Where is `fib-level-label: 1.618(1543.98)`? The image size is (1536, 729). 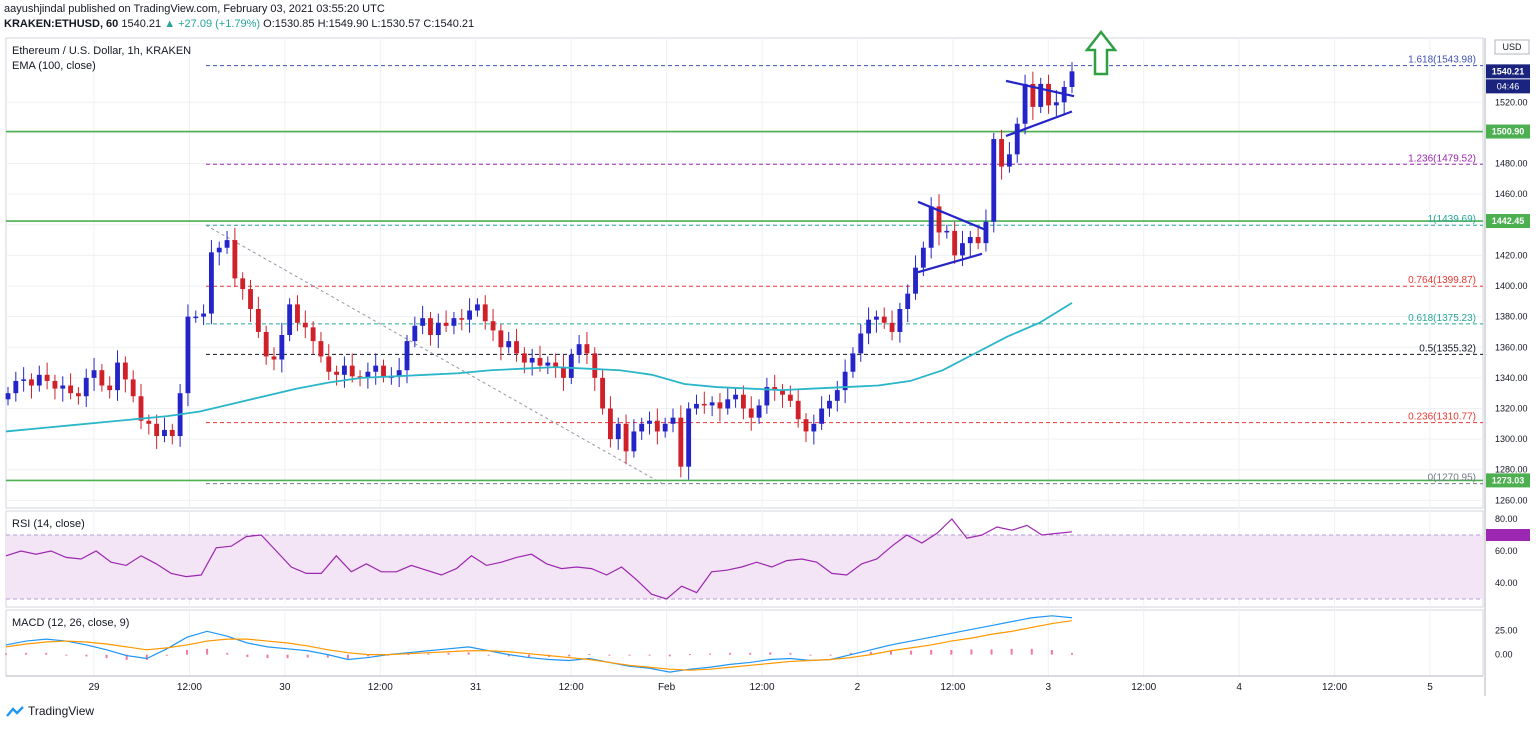
fib-level-label: 1.618(1543.98) is located at coordinates (1442, 60).